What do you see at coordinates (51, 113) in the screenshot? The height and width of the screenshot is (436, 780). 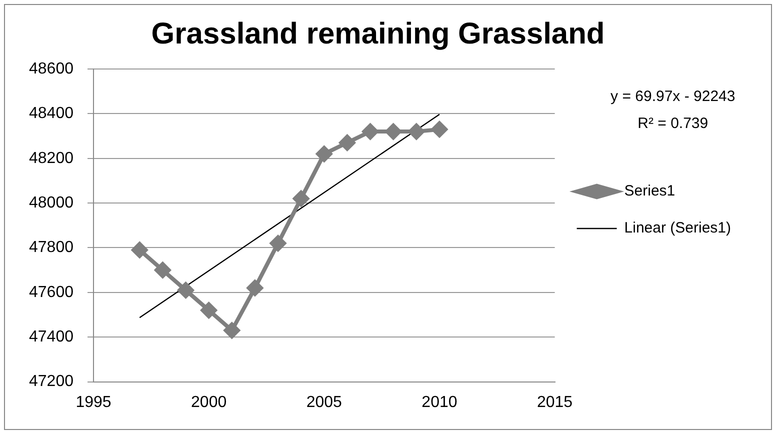 I see `y-tick-label: 48400` at bounding box center [51, 113].